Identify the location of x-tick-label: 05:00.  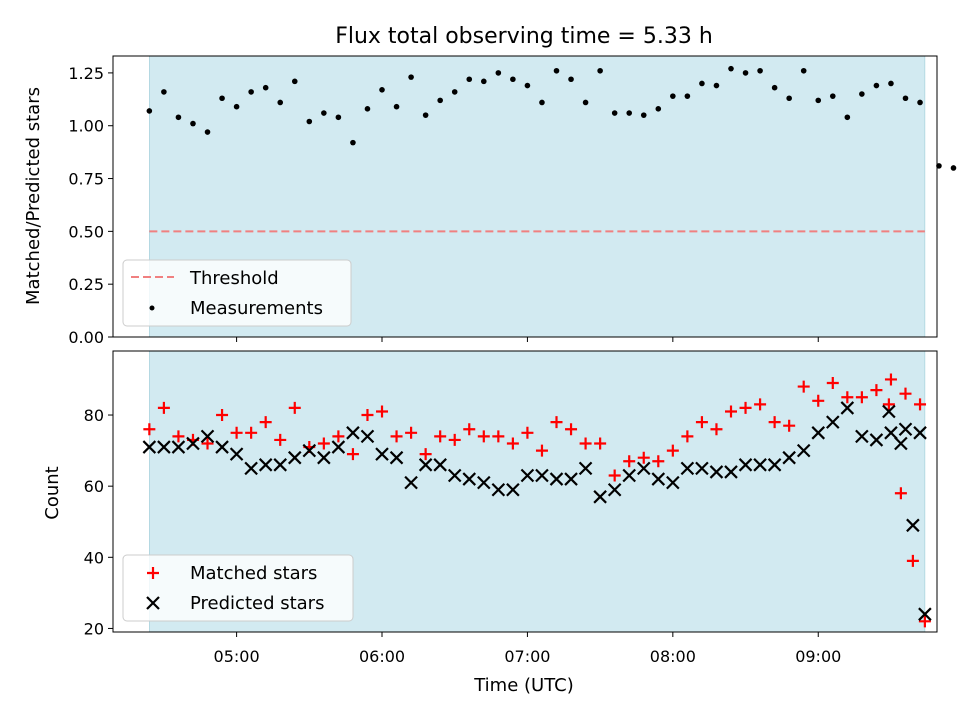
(237, 656).